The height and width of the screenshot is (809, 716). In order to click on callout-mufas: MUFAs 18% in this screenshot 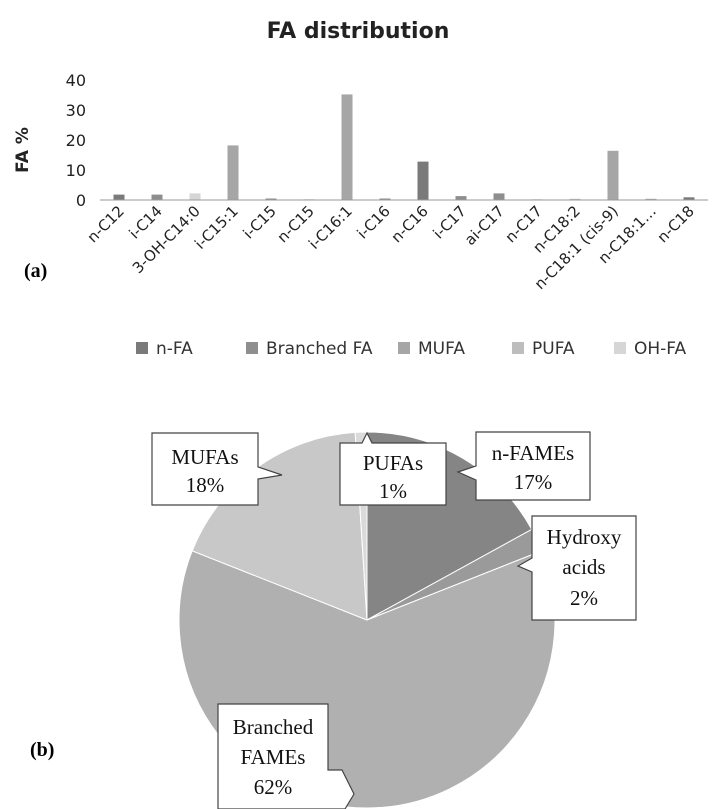, I will do `click(217, 469)`.